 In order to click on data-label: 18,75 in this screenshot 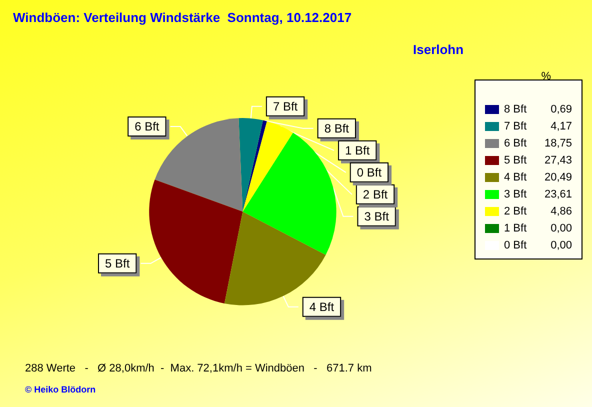, I will do `click(558, 144)`.